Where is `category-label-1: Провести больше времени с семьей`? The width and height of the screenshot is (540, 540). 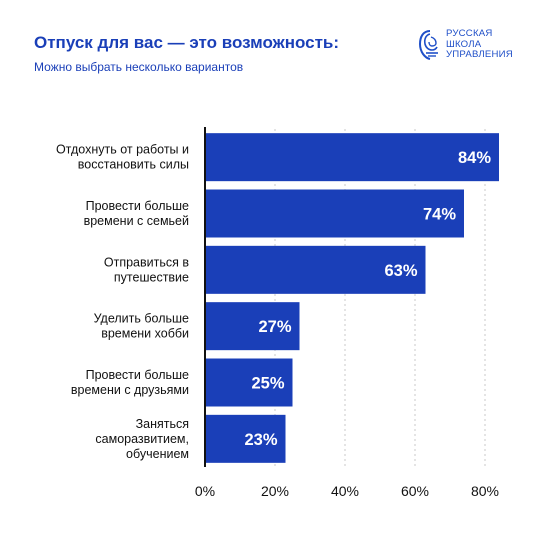 category-label-1: Провести больше времени с семьей is located at coordinates (136, 213).